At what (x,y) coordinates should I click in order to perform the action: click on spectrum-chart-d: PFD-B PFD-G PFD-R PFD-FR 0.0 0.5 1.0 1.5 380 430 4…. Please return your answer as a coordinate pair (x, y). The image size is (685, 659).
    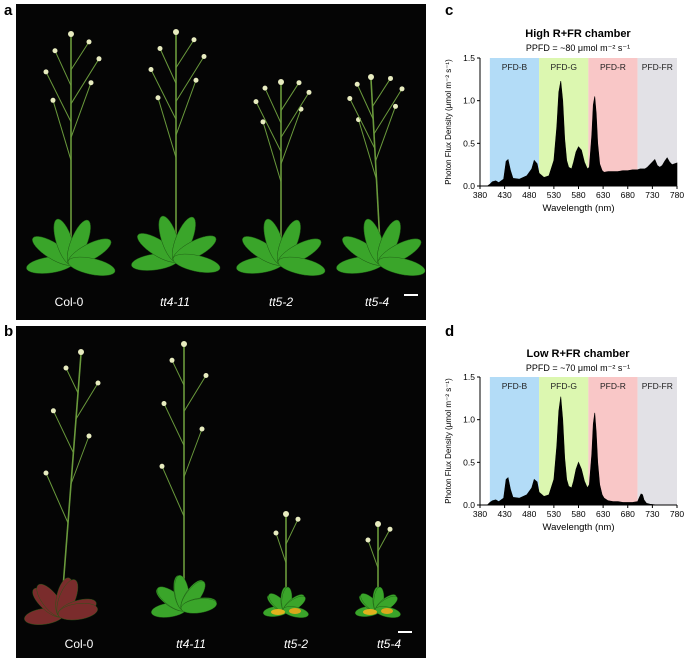
    Looking at the image, I should click on (564, 452).